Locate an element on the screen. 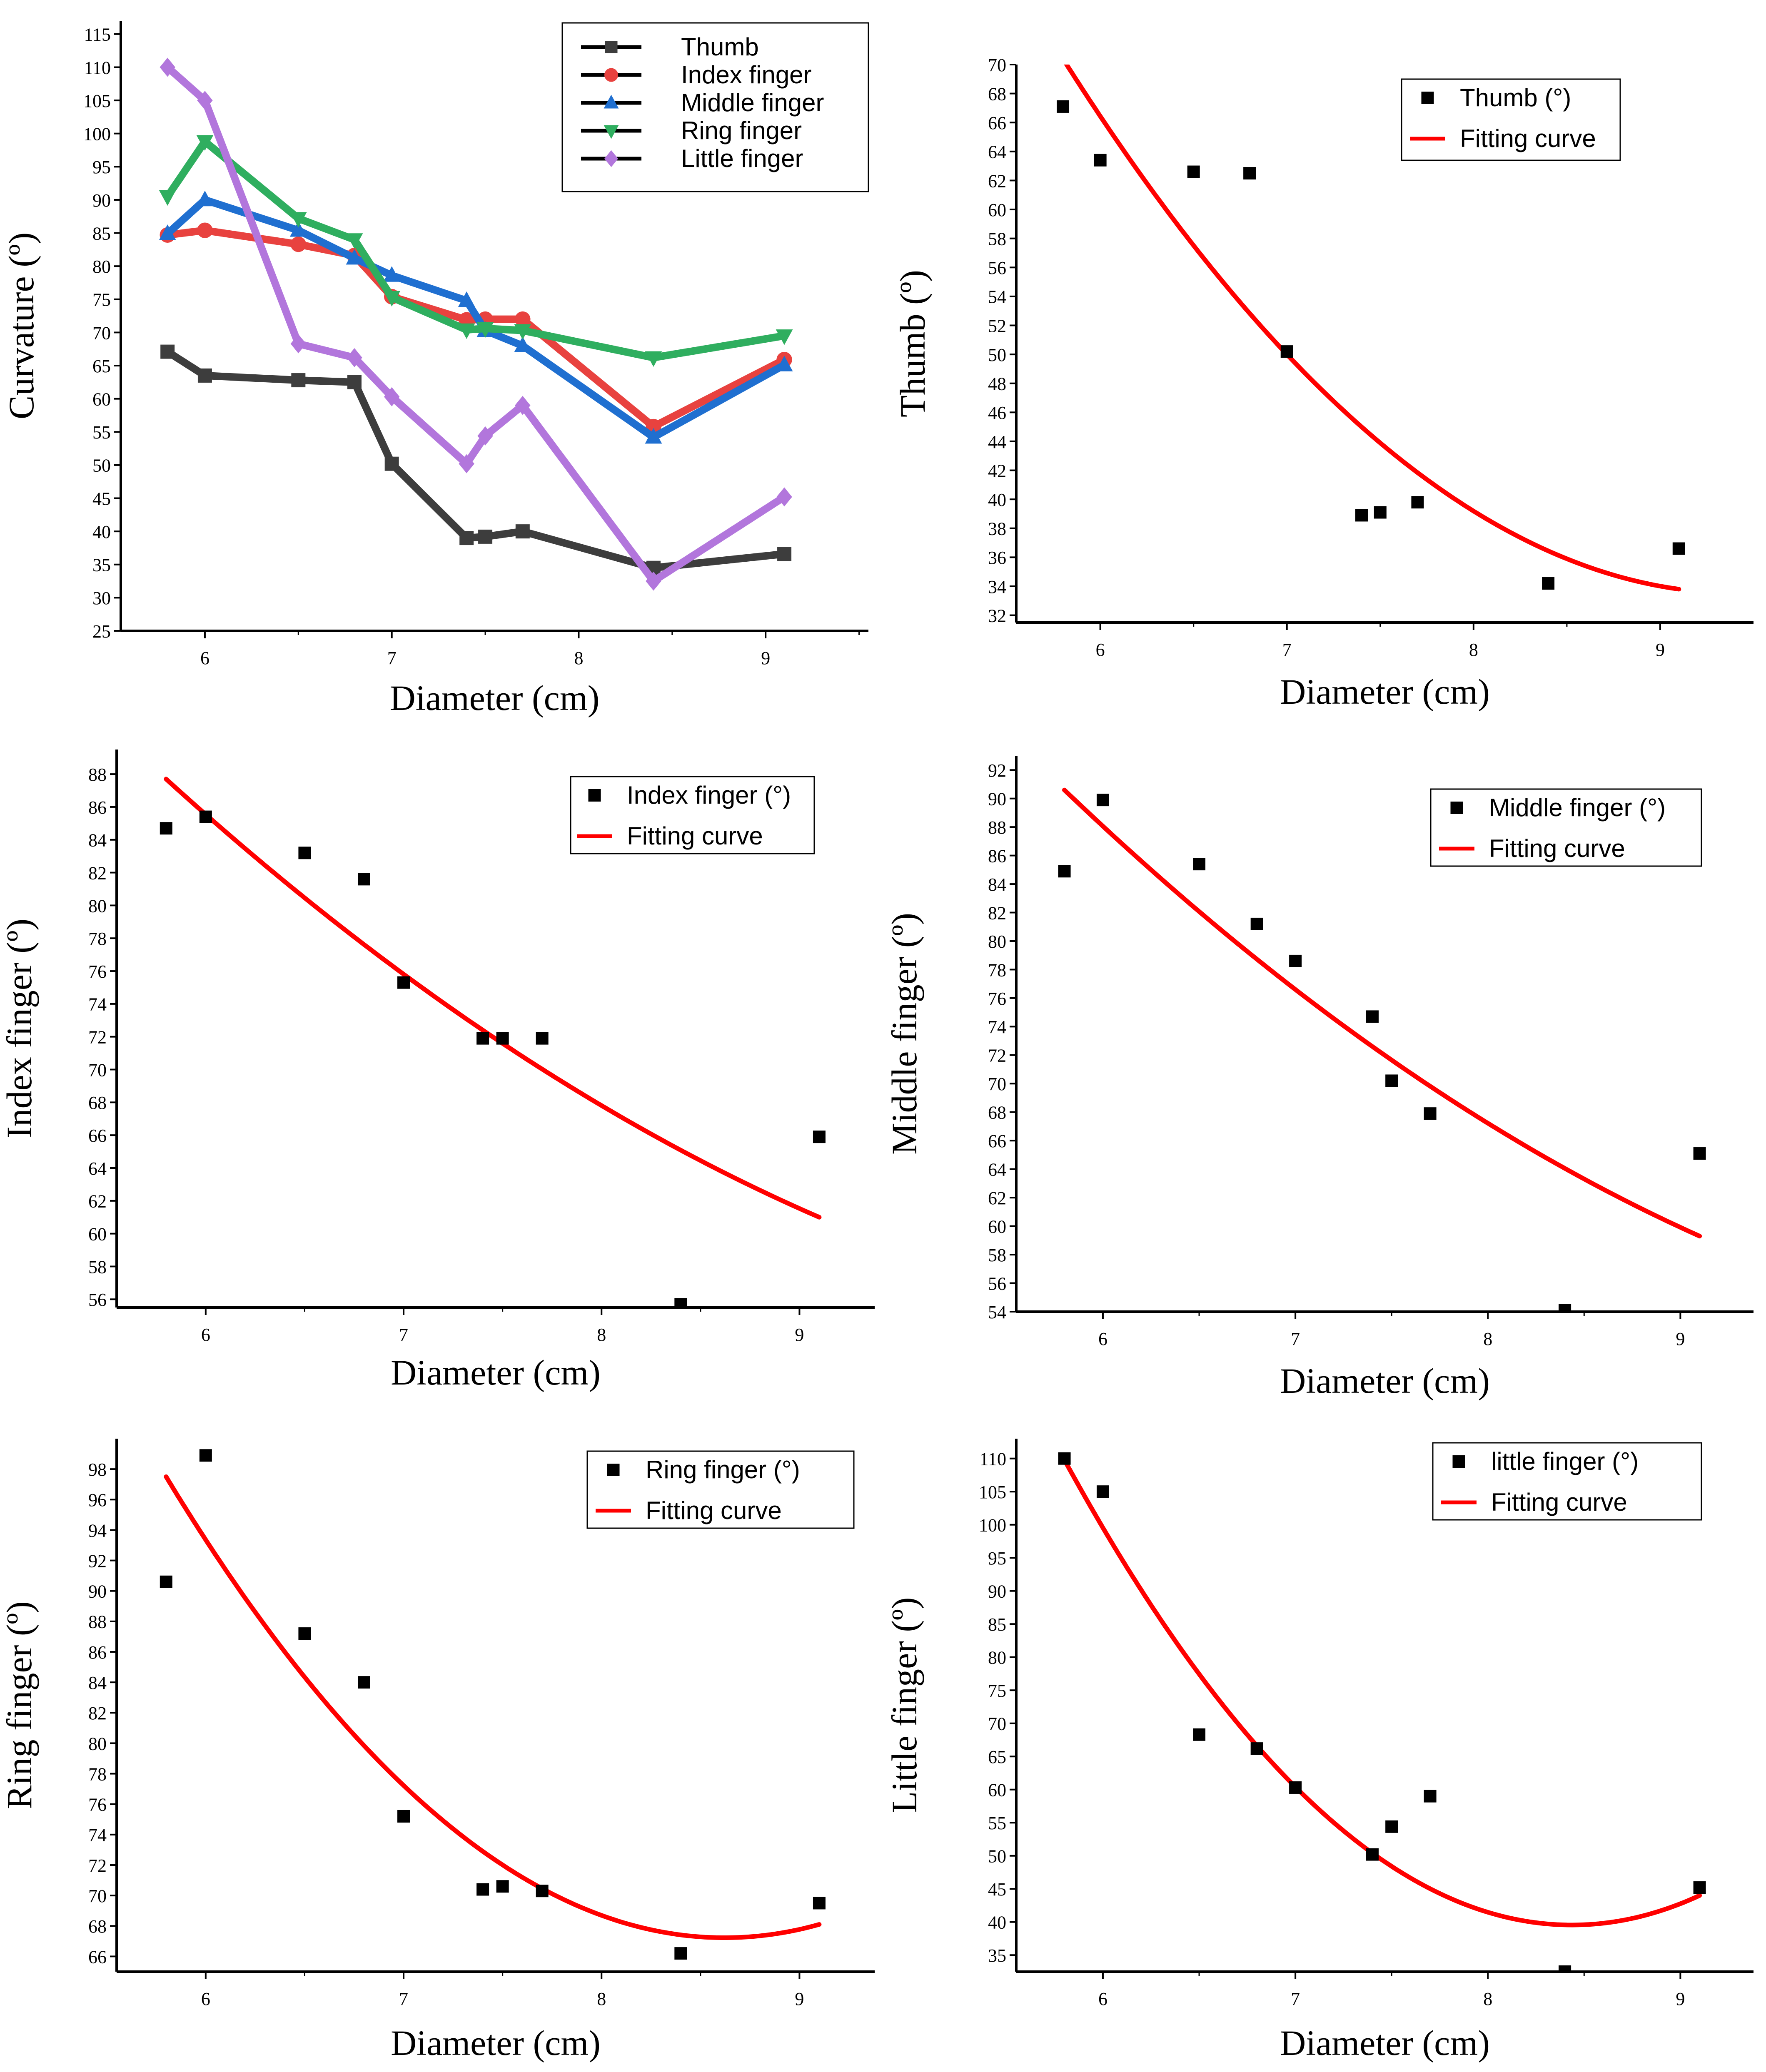  y-tick-label: 54 is located at coordinates (997, 1312).